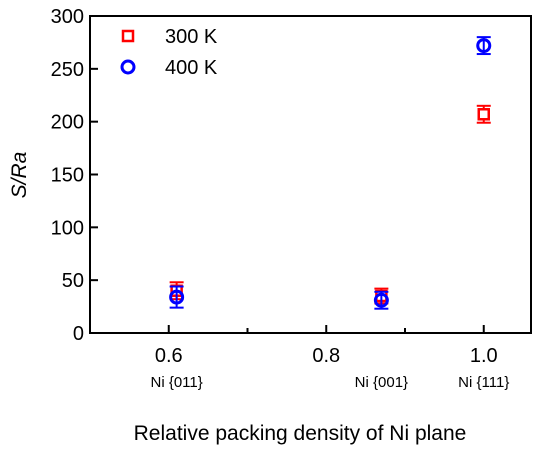  Describe the element at coordinates (484, 356) in the screenshot. I see `x-tick-label: 1.0` at that location.